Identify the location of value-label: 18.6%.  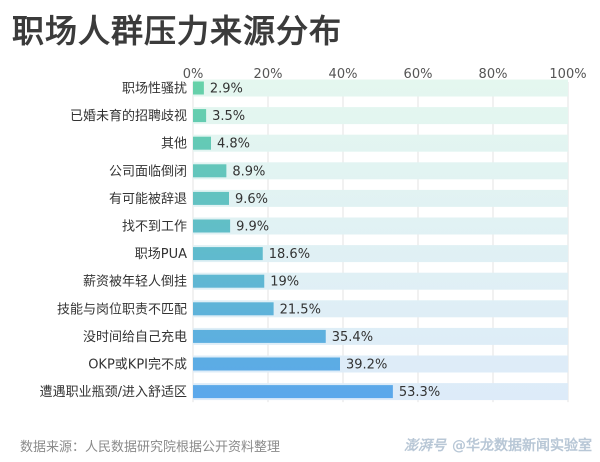
(289, 254).